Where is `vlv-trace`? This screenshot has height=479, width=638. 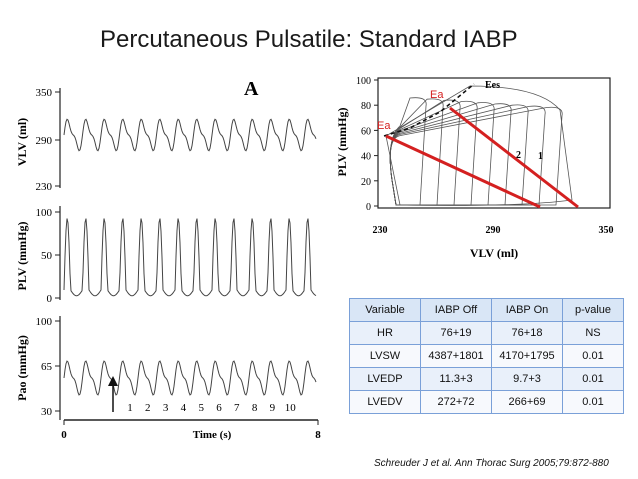
vlv-trace is located at coordinates (190, 135).